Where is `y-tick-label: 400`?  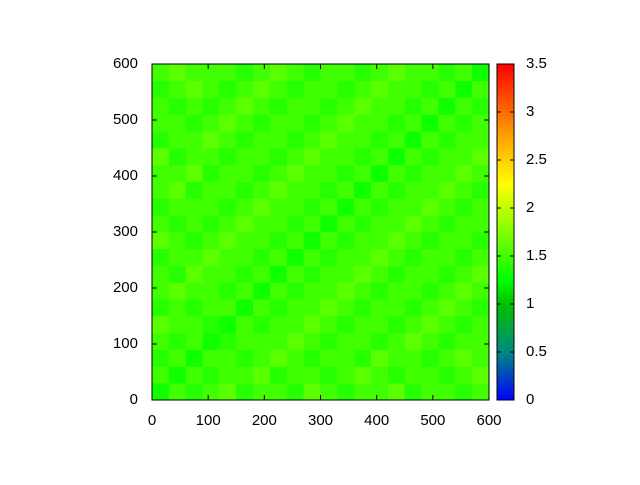
y-tick-label: 400 is located at coordinates (125, 175).